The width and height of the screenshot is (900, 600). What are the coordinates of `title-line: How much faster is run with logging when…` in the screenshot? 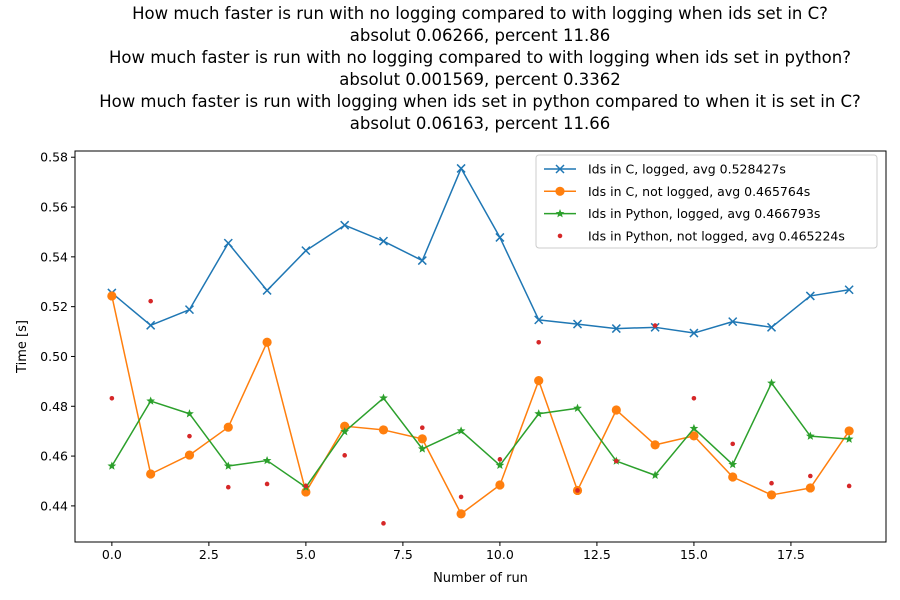 It's located at (480, 101).